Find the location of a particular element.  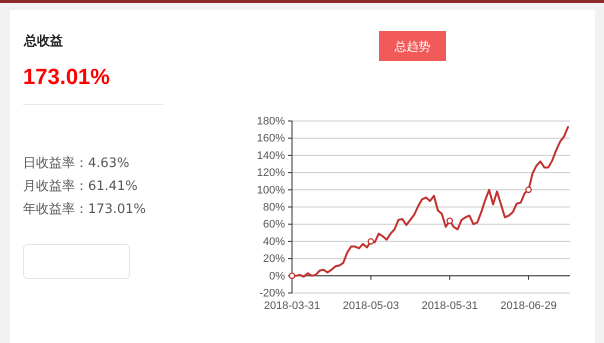

x-tick-label: 2018-06-29 is located at coordinates (528, 306).